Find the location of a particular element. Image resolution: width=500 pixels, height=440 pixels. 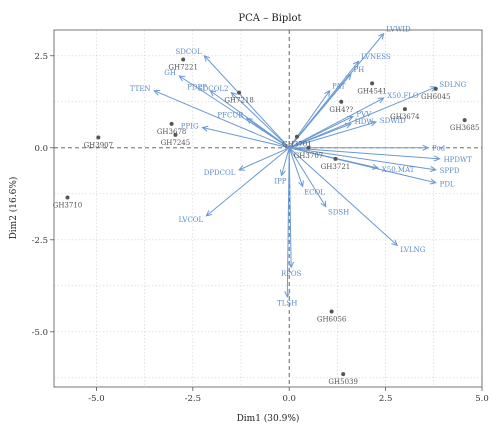

variable-label: PDPP is located at coordinates (197, 88).